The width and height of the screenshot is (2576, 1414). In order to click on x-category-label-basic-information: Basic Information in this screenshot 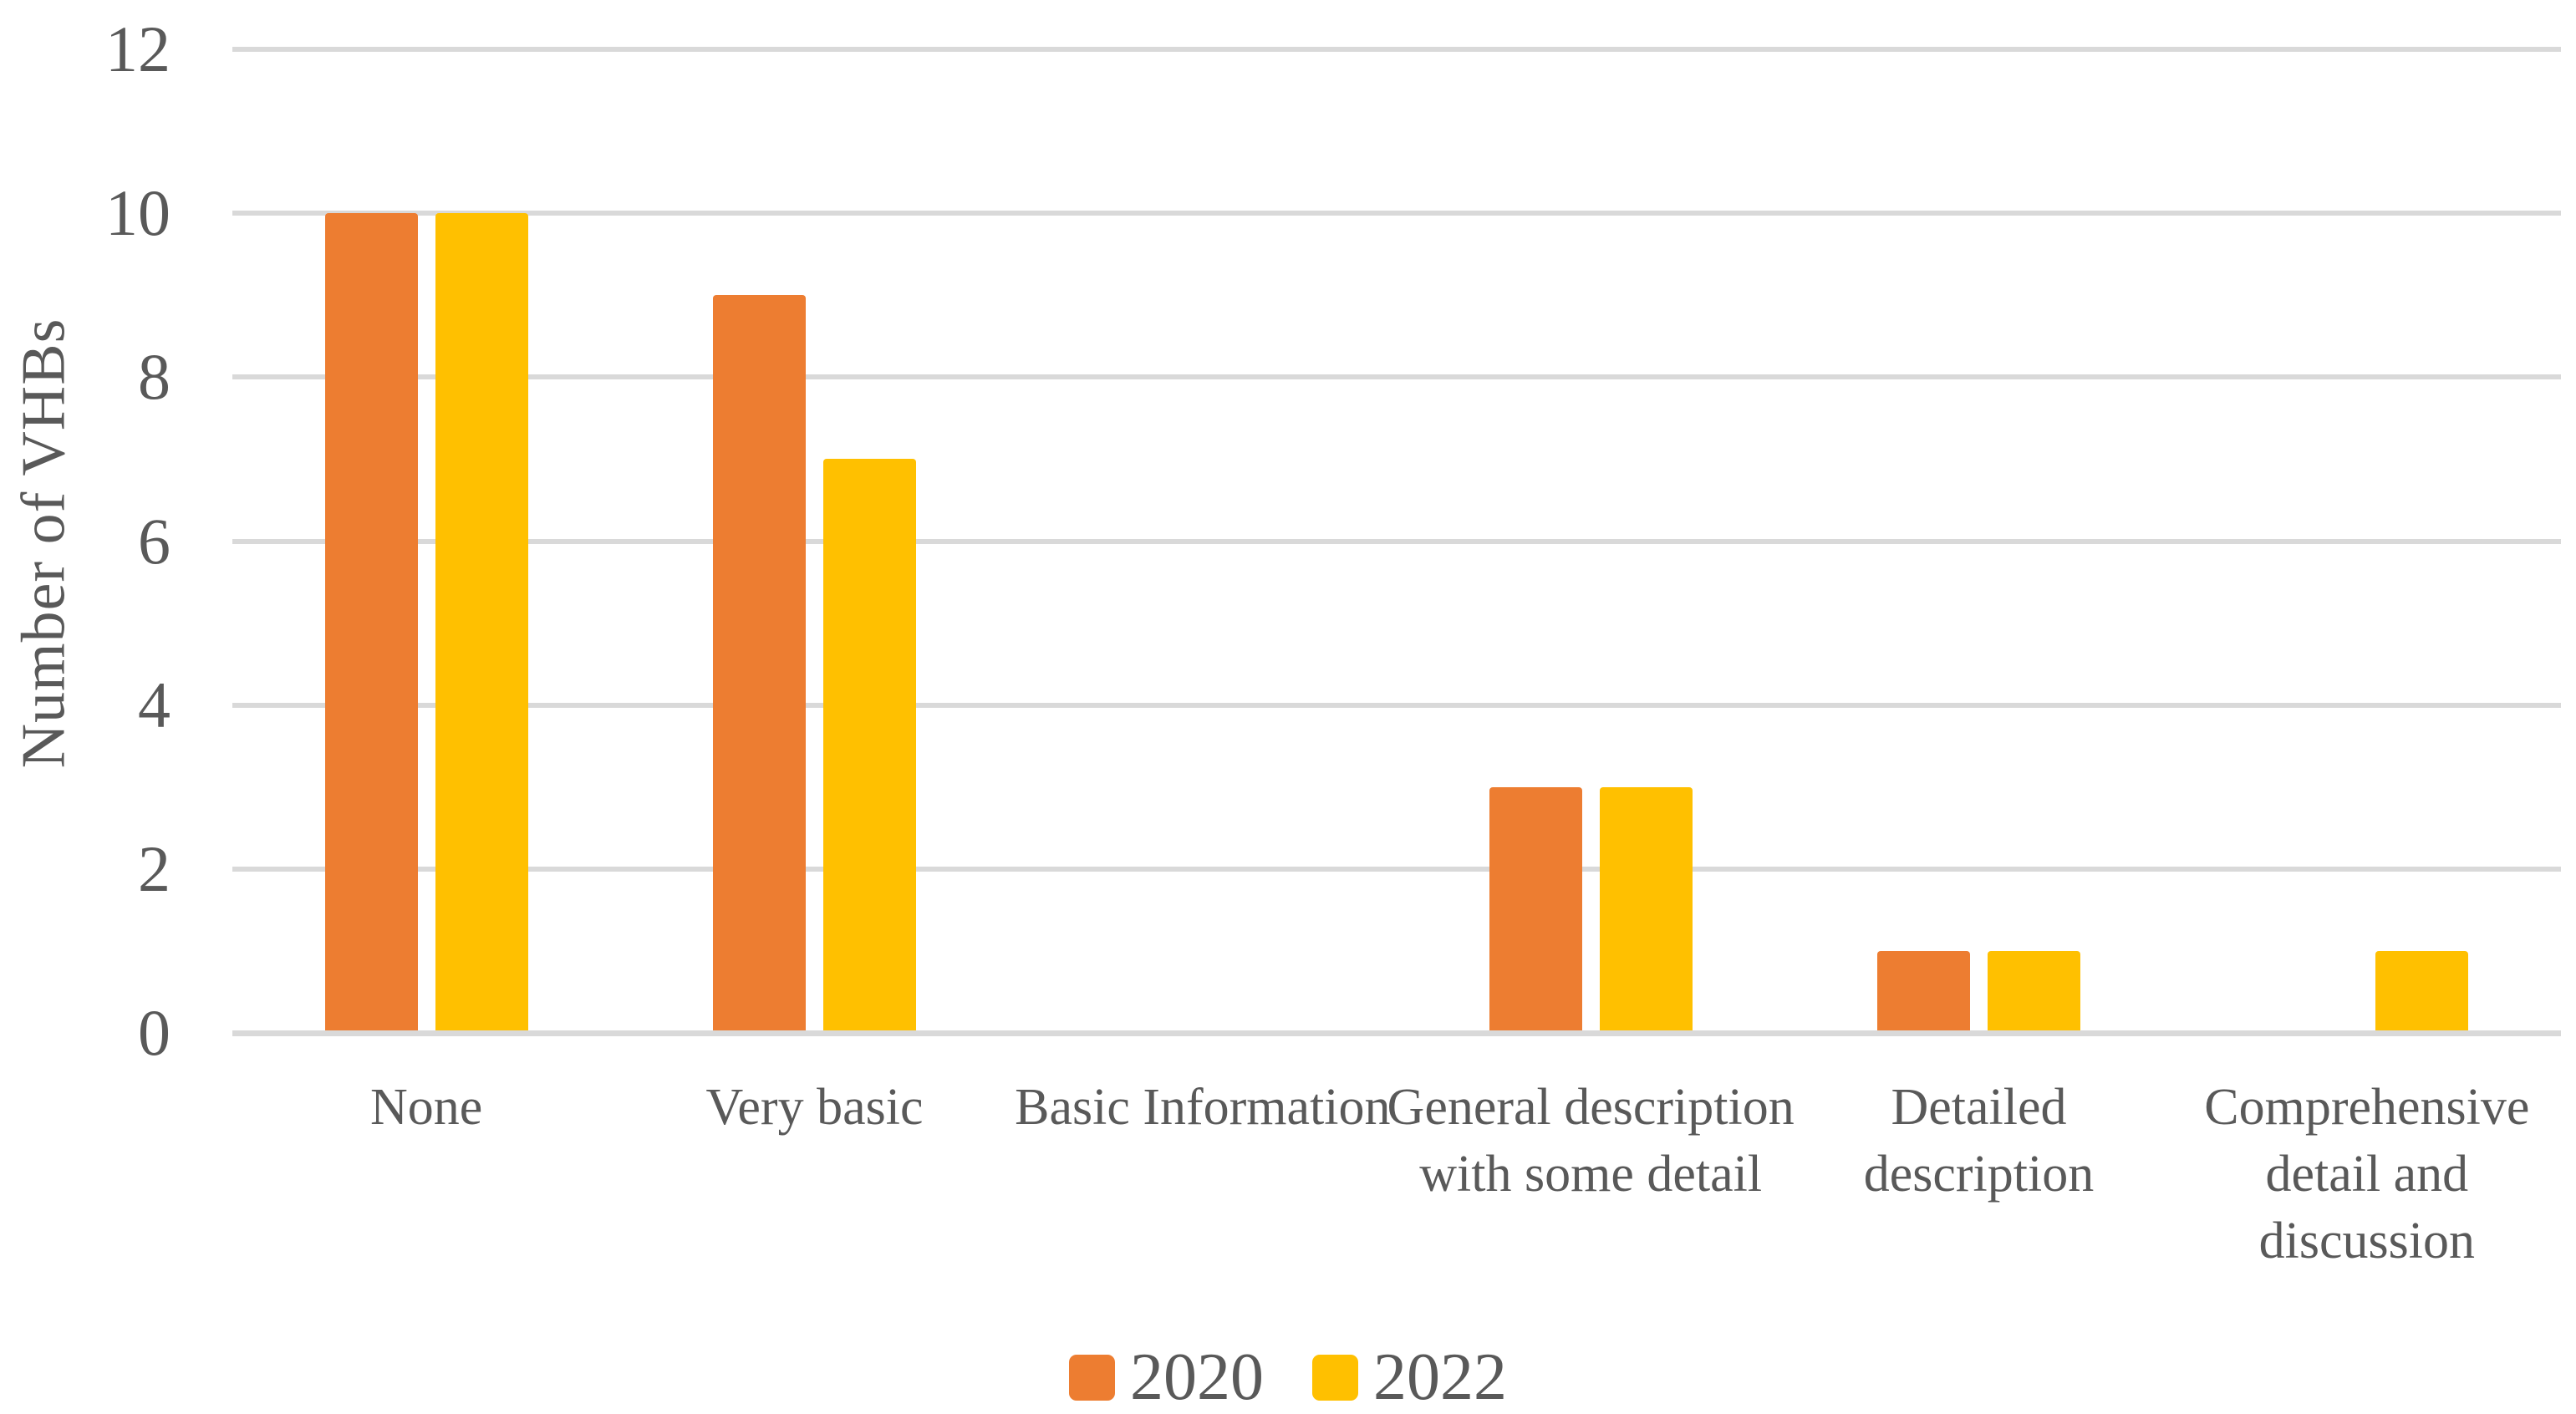, I will do `click(1203, 1107)`.